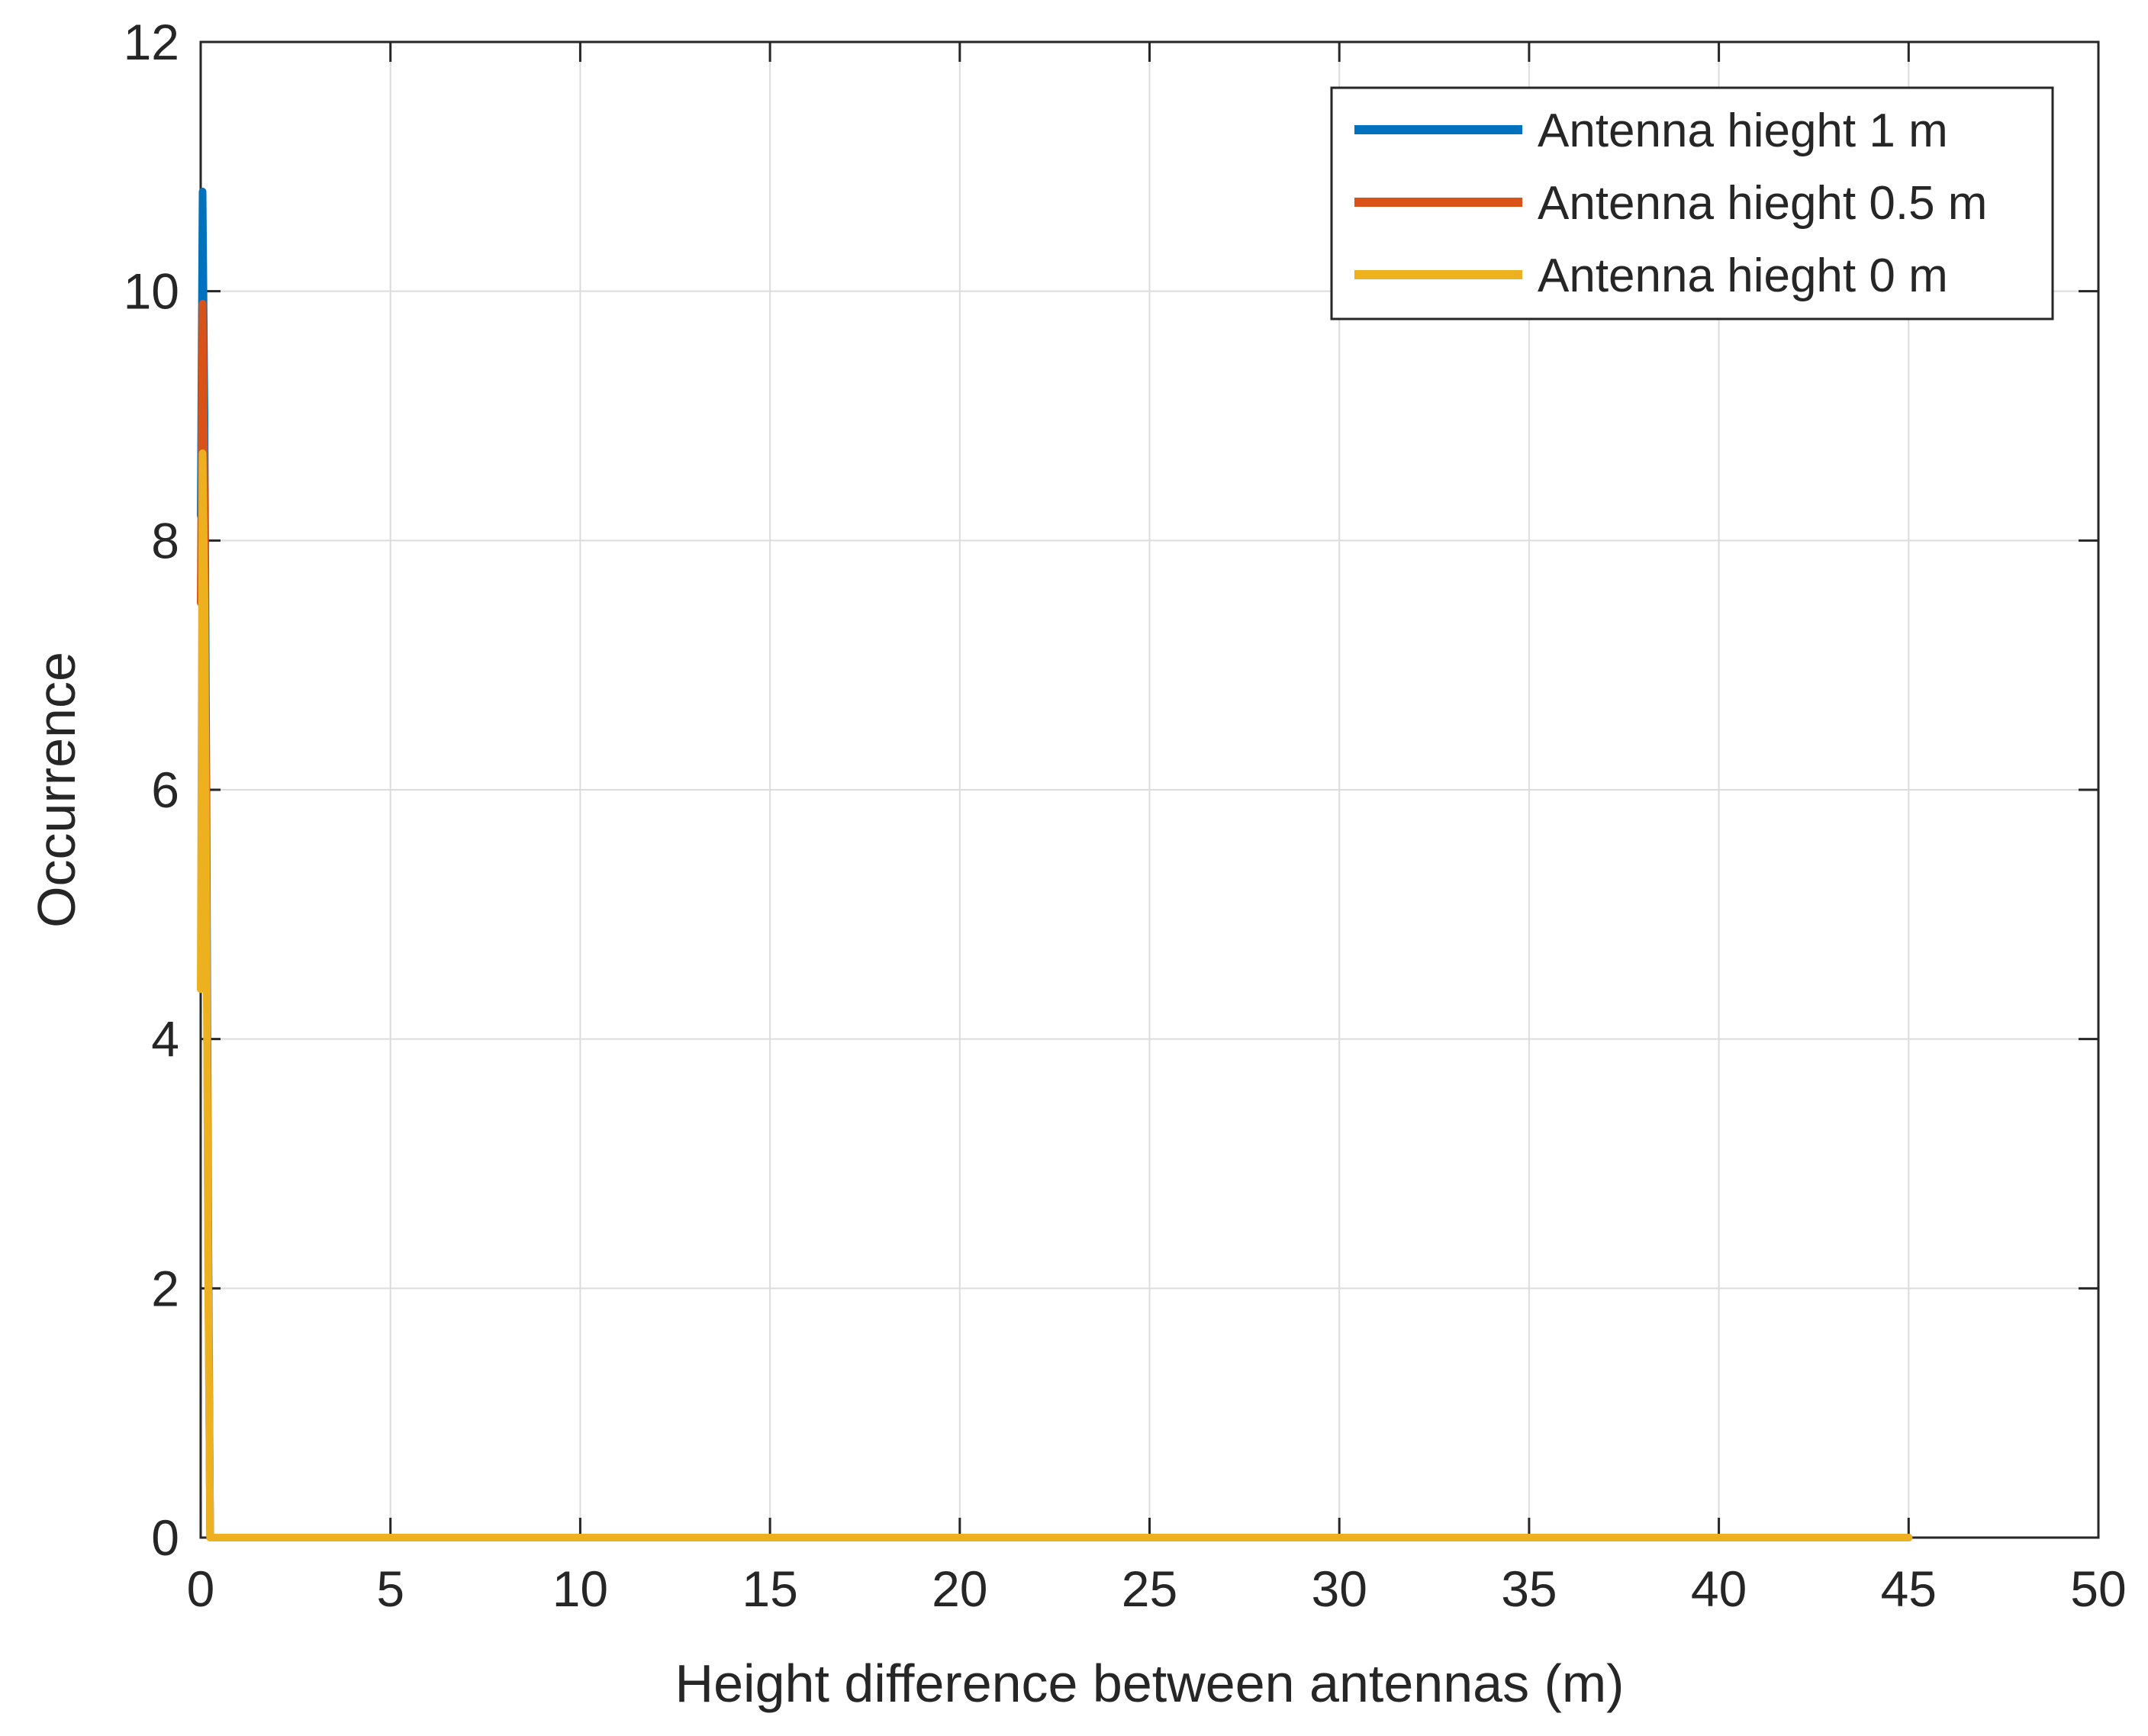  I want to click on x-tick-label: 10, so click(580, 1588).